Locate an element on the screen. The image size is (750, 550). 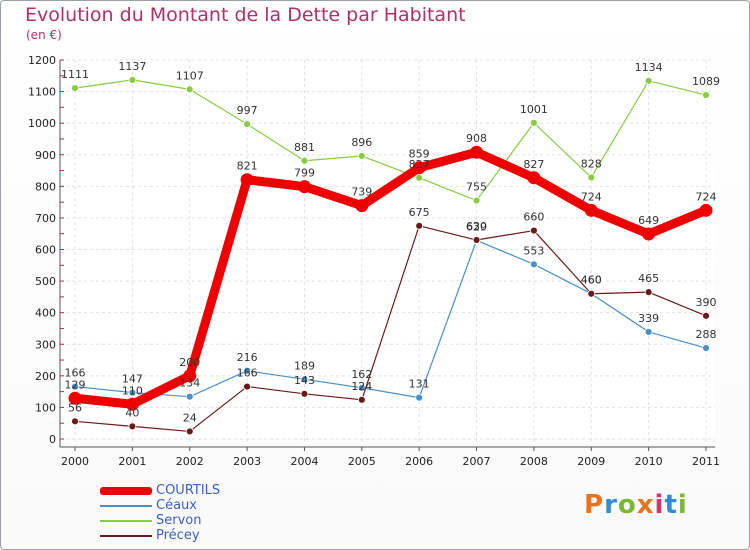
chart-subtitle: (en €) is located at coordinates (44, 35).